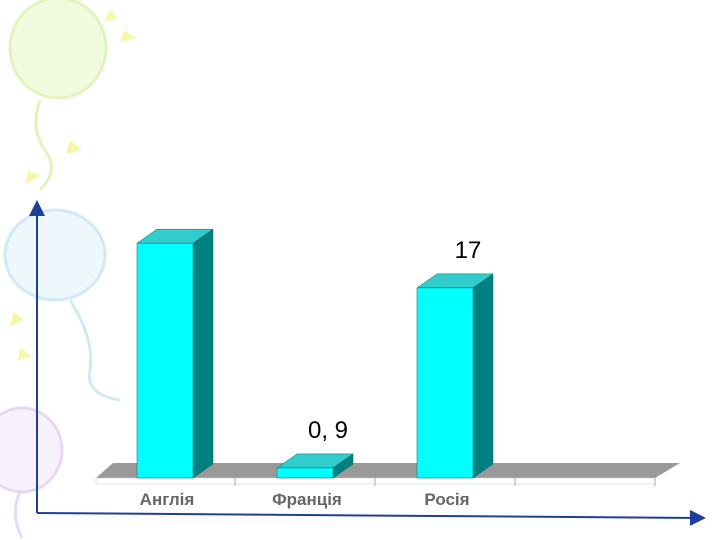 Image resolution: width=720 pixels, height=540 pixels. I want to click on bar-france, so click(305, 473).